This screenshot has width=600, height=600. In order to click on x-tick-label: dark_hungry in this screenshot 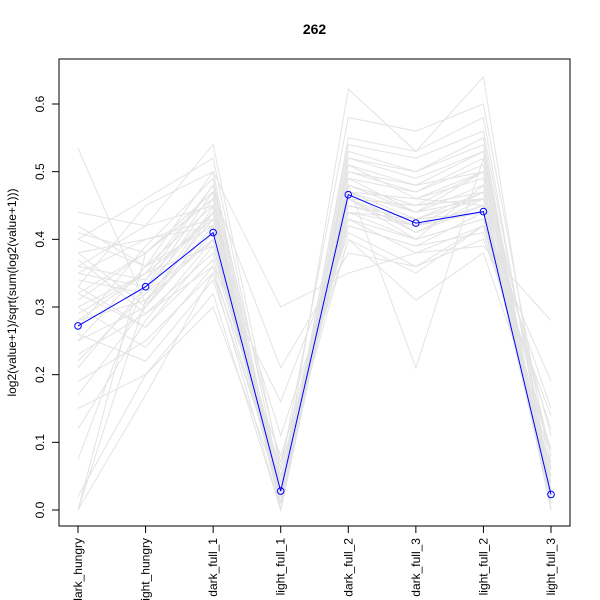, I will do `click(78, 569)`.